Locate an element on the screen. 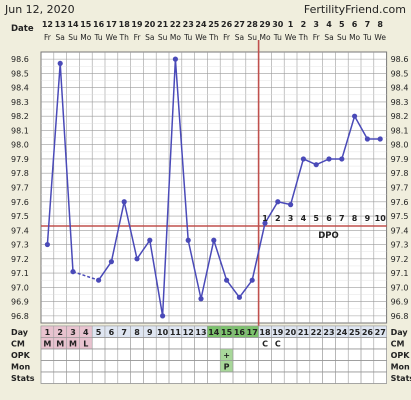 The width and height of the screenshot is (411, 400). y-tick-label-left: 97.6 is located at coordinates (20, 202).